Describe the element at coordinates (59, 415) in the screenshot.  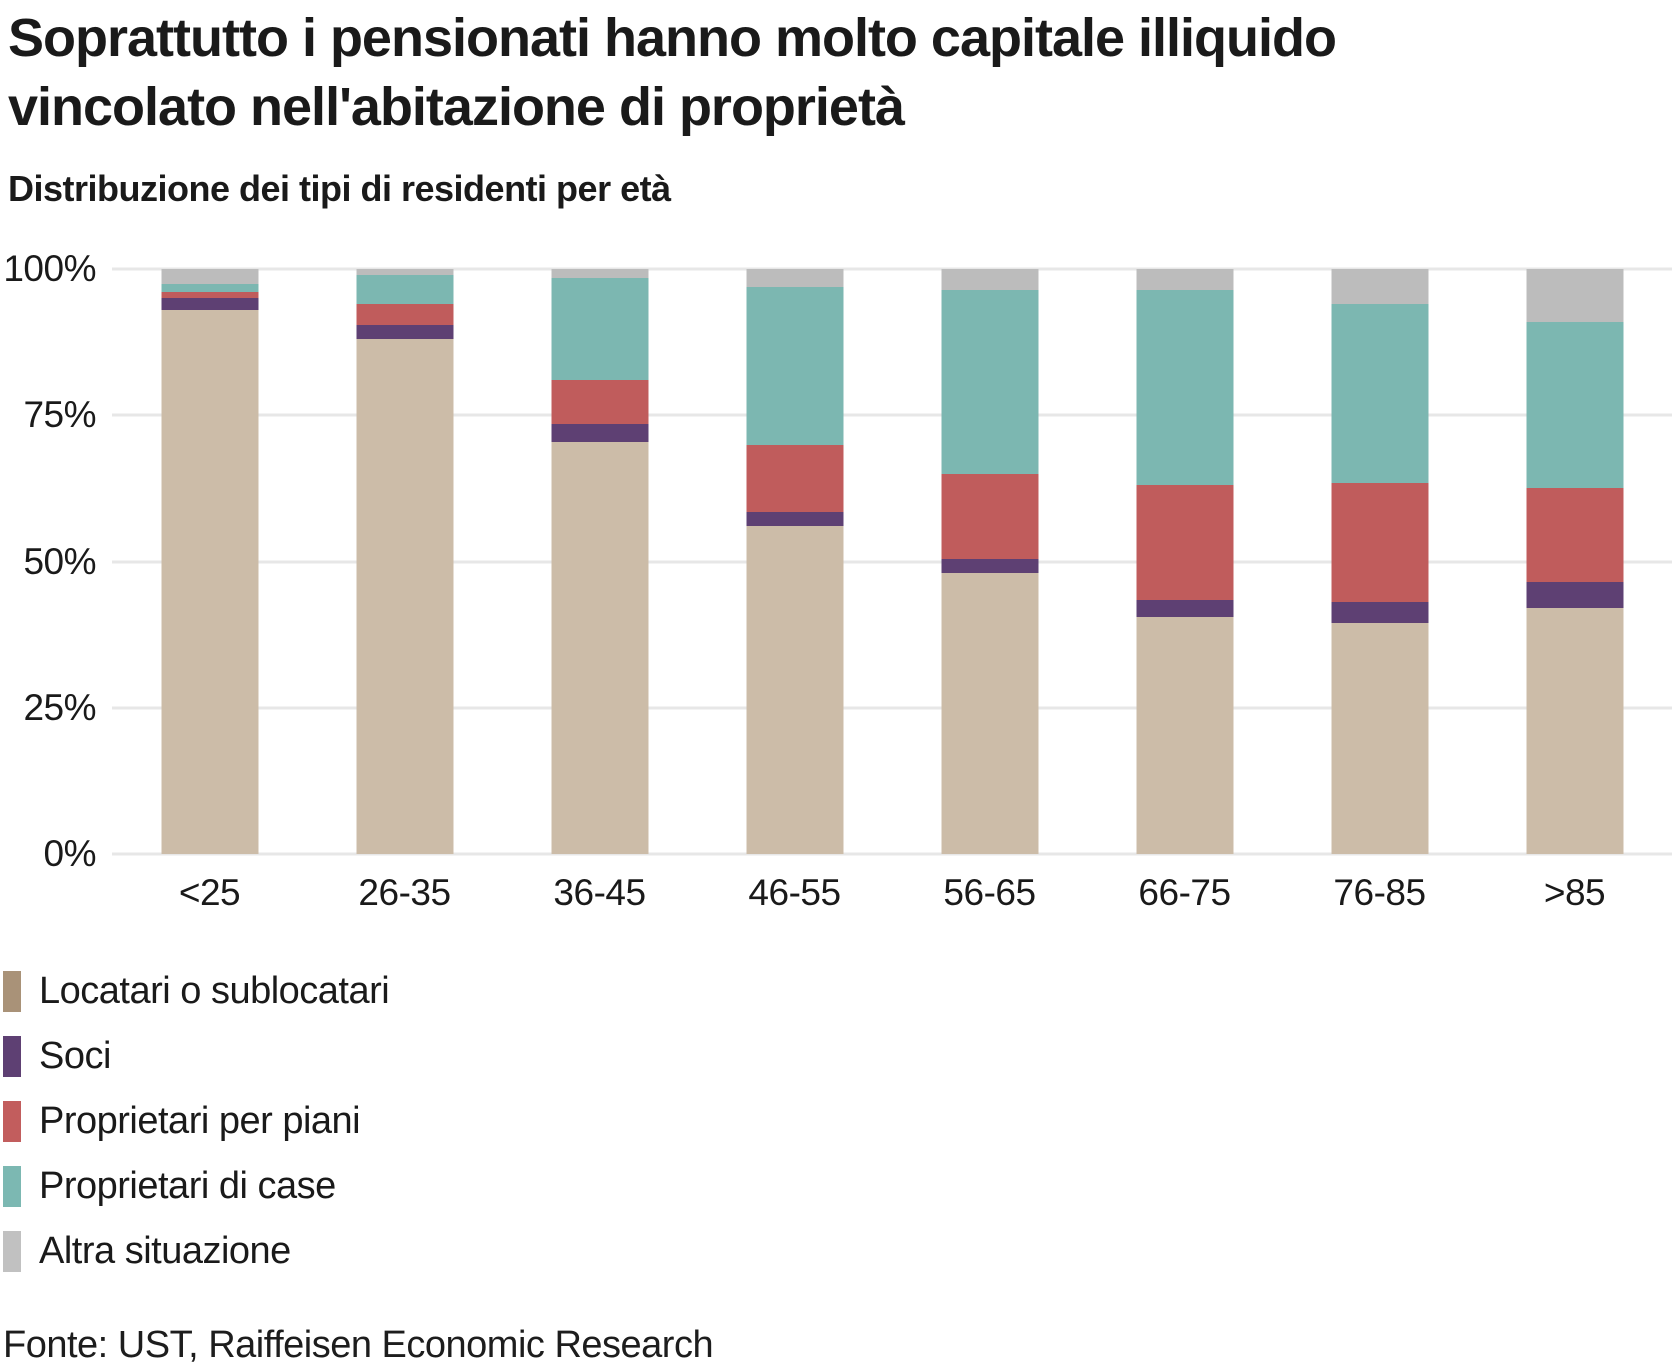
I see `y-tick-label: 75%` at that location.